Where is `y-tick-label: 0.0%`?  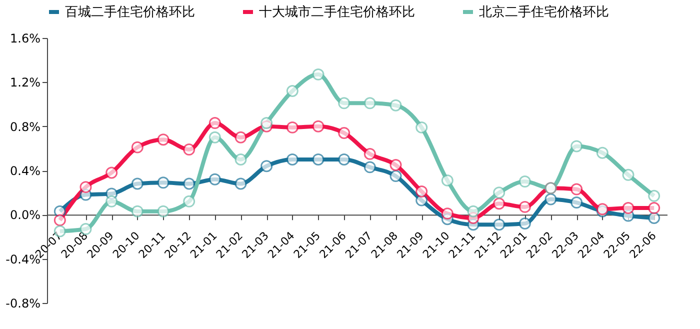 y-tick-label: 0.0% is located at coordinates (25, 215).